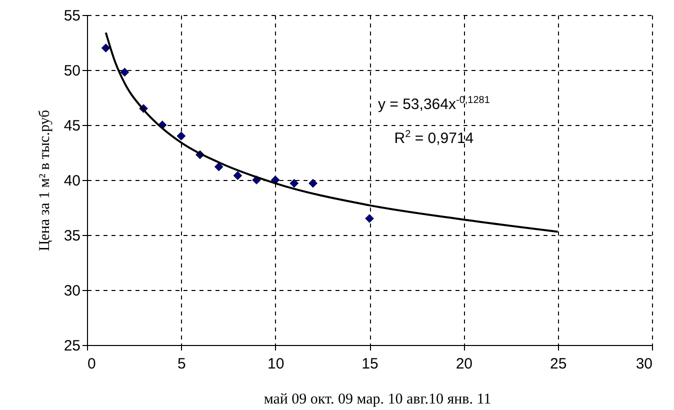  What do you see at coordinates (72, 346) in the screenshot?
I see `y-tick-label: 25` at bounding box center [72, 346].